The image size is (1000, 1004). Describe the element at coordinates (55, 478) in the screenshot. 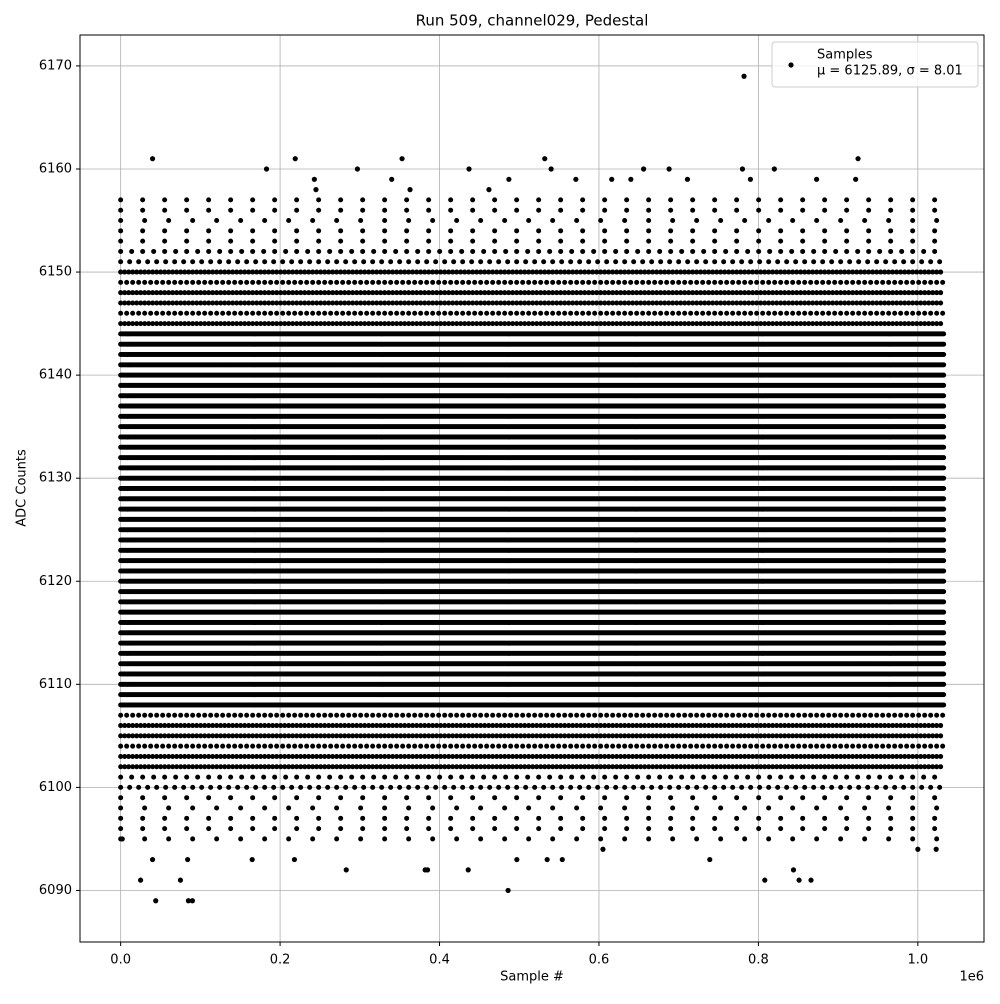

I see `y-tick-label: 6130` at that location.